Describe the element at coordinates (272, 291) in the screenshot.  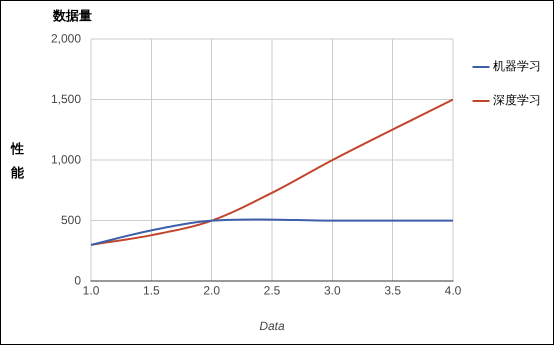
I see `x-tick-label: 2.5` at that location.